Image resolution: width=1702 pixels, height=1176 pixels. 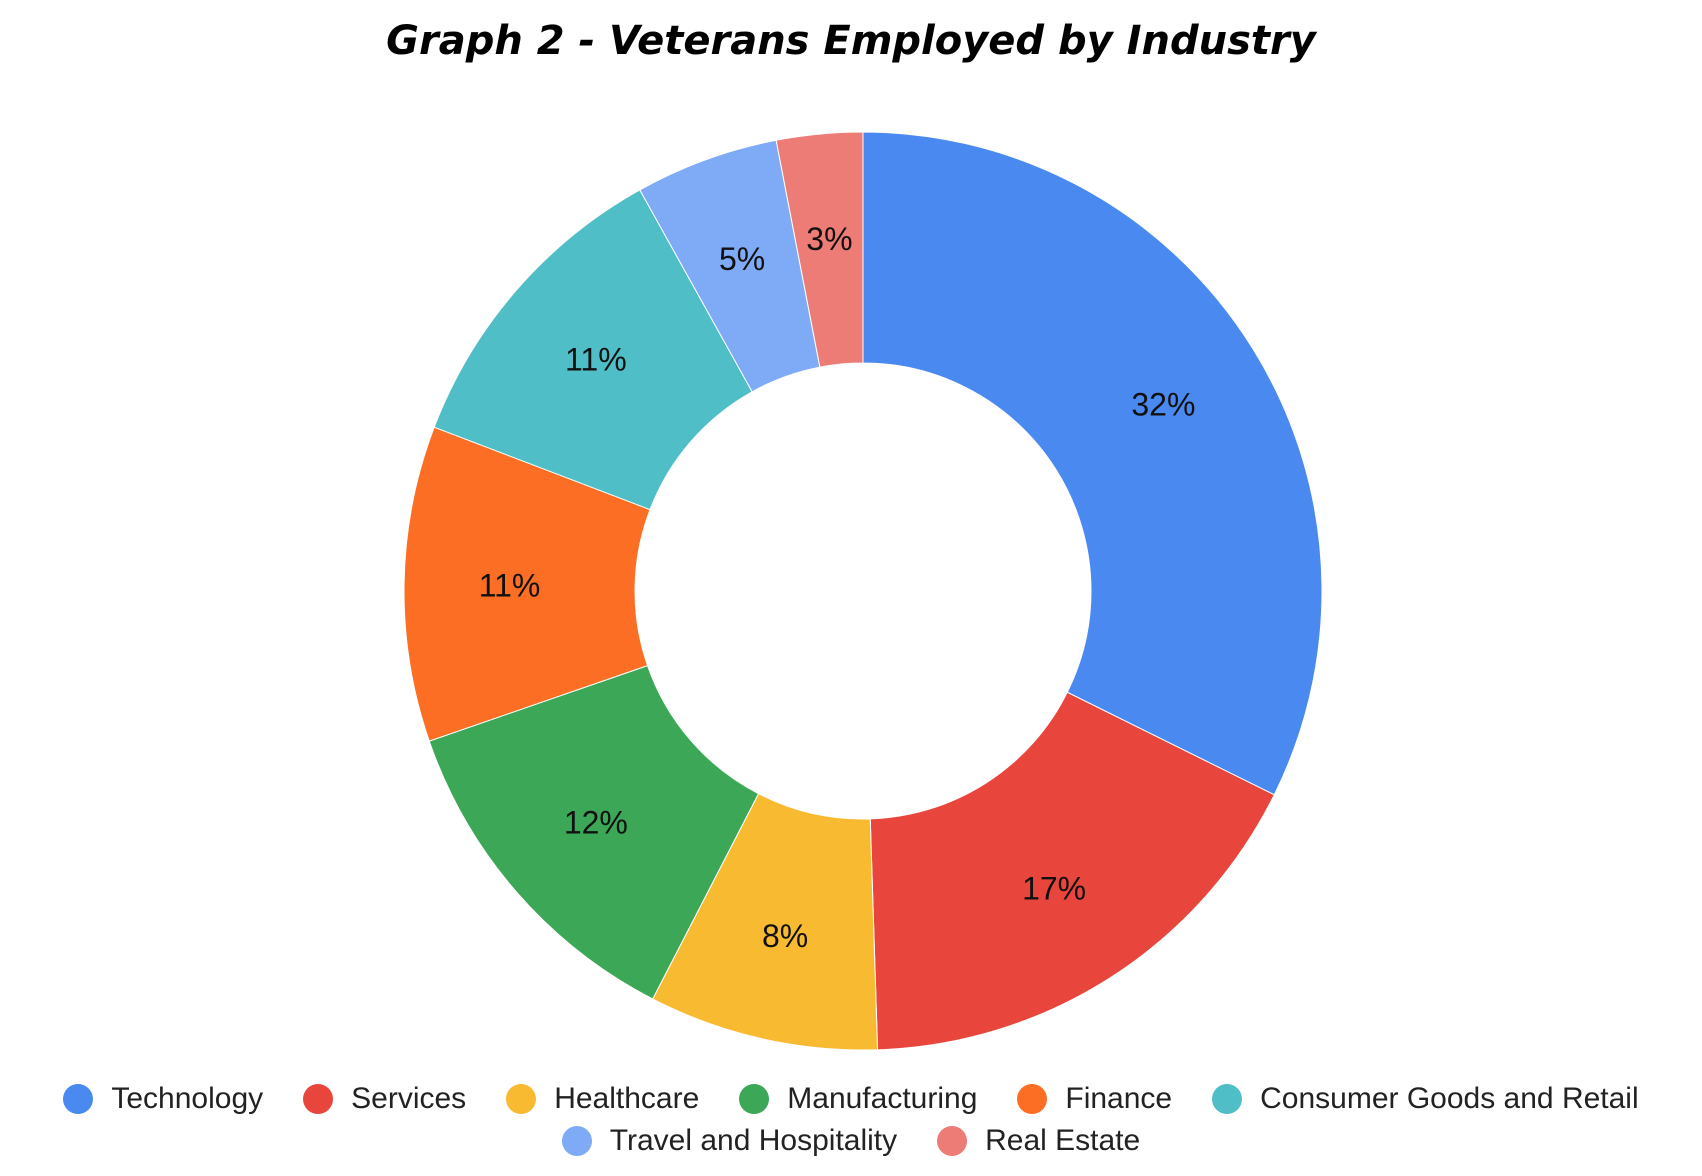 I want to click on legend-item: Healthcare, so click(x=602, y=1099).